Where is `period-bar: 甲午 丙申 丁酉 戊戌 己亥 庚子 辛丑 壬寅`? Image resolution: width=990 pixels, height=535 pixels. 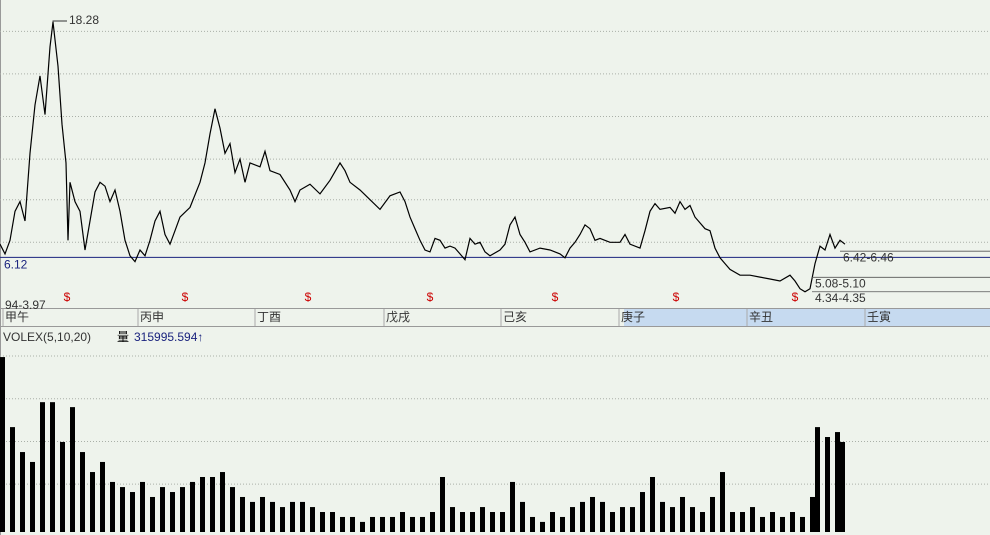 period-bar: 甲午 丙申 丁酉 戊戌 己亥 庚子 辛丑 壬寅 is located at coordinates (496, 317).